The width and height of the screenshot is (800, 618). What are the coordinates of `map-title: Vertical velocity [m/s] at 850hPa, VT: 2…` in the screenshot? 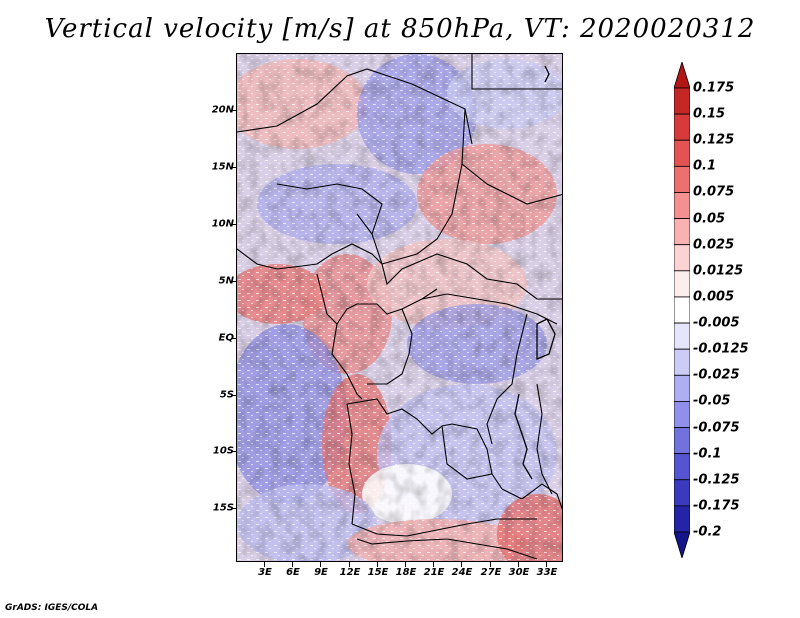 It's located at (400, 29).